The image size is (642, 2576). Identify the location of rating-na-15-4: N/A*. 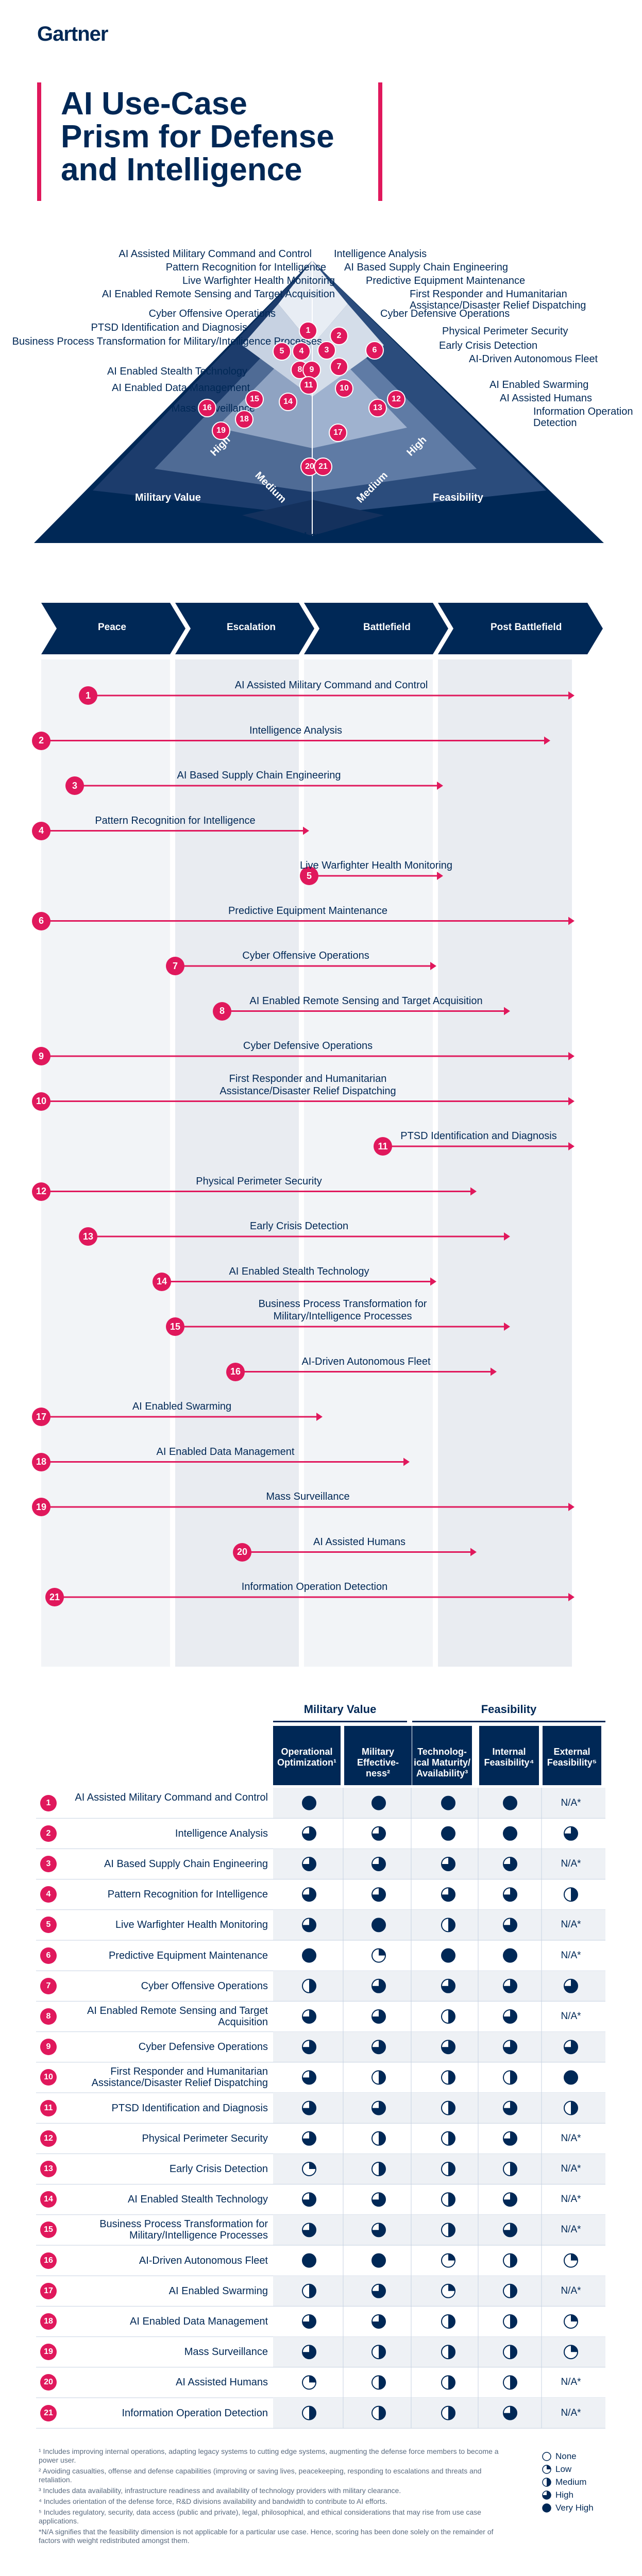
(571, 2229).